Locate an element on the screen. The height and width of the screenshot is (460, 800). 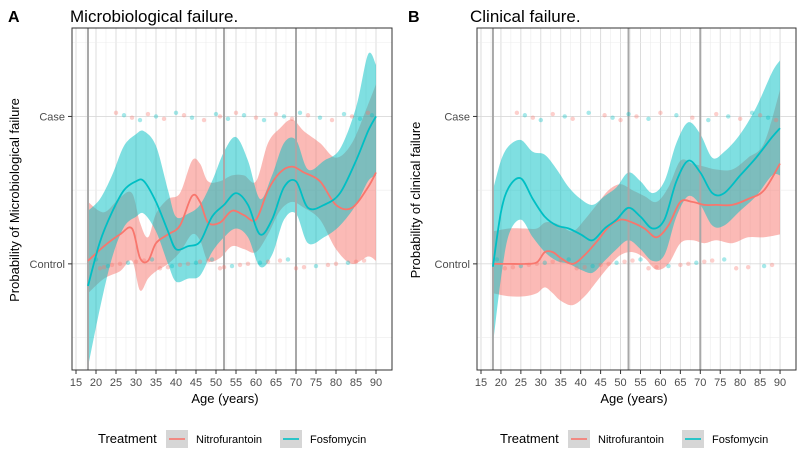
legend-b-label-fosfomycin: Fosfomycin is located at coordinates (740, 440).